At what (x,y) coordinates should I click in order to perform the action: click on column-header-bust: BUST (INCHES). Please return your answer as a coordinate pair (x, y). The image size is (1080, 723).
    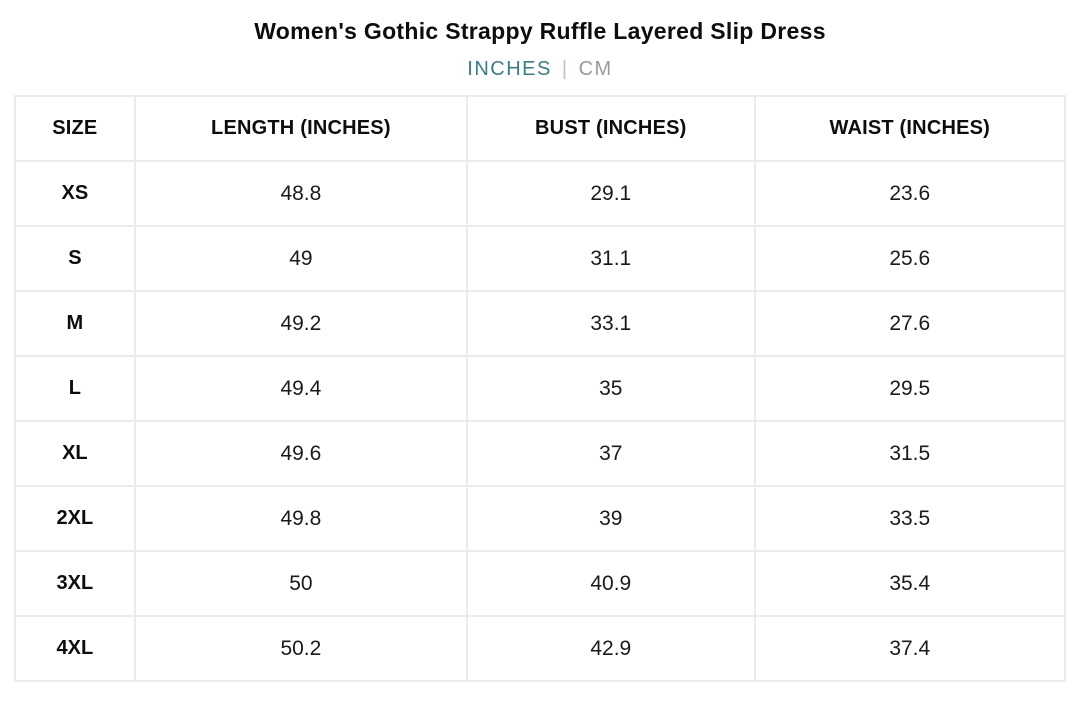
    Looking at the image, I should click on (611, 128).